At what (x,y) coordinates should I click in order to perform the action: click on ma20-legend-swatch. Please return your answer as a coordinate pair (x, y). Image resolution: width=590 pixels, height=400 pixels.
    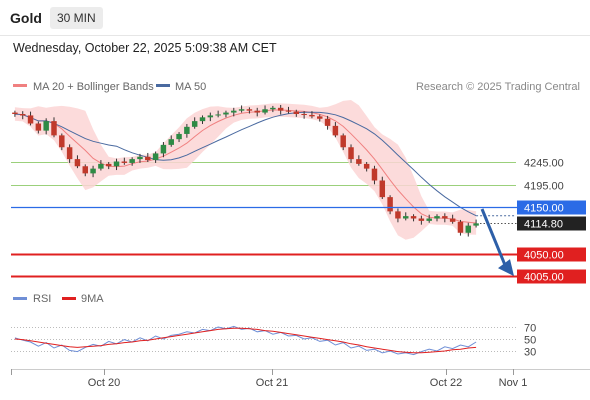
    Looking at the image, I should click on (20, 85).